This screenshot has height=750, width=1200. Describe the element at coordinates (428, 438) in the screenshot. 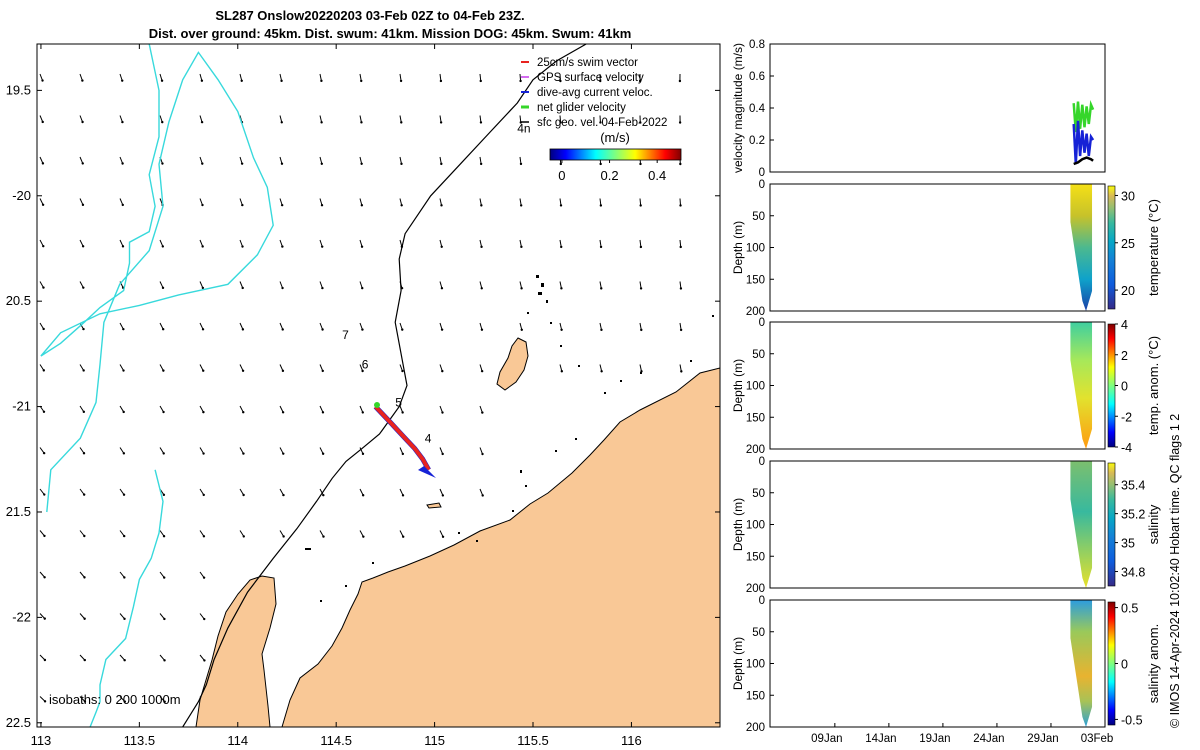

I see `day-label: 4` at that location.